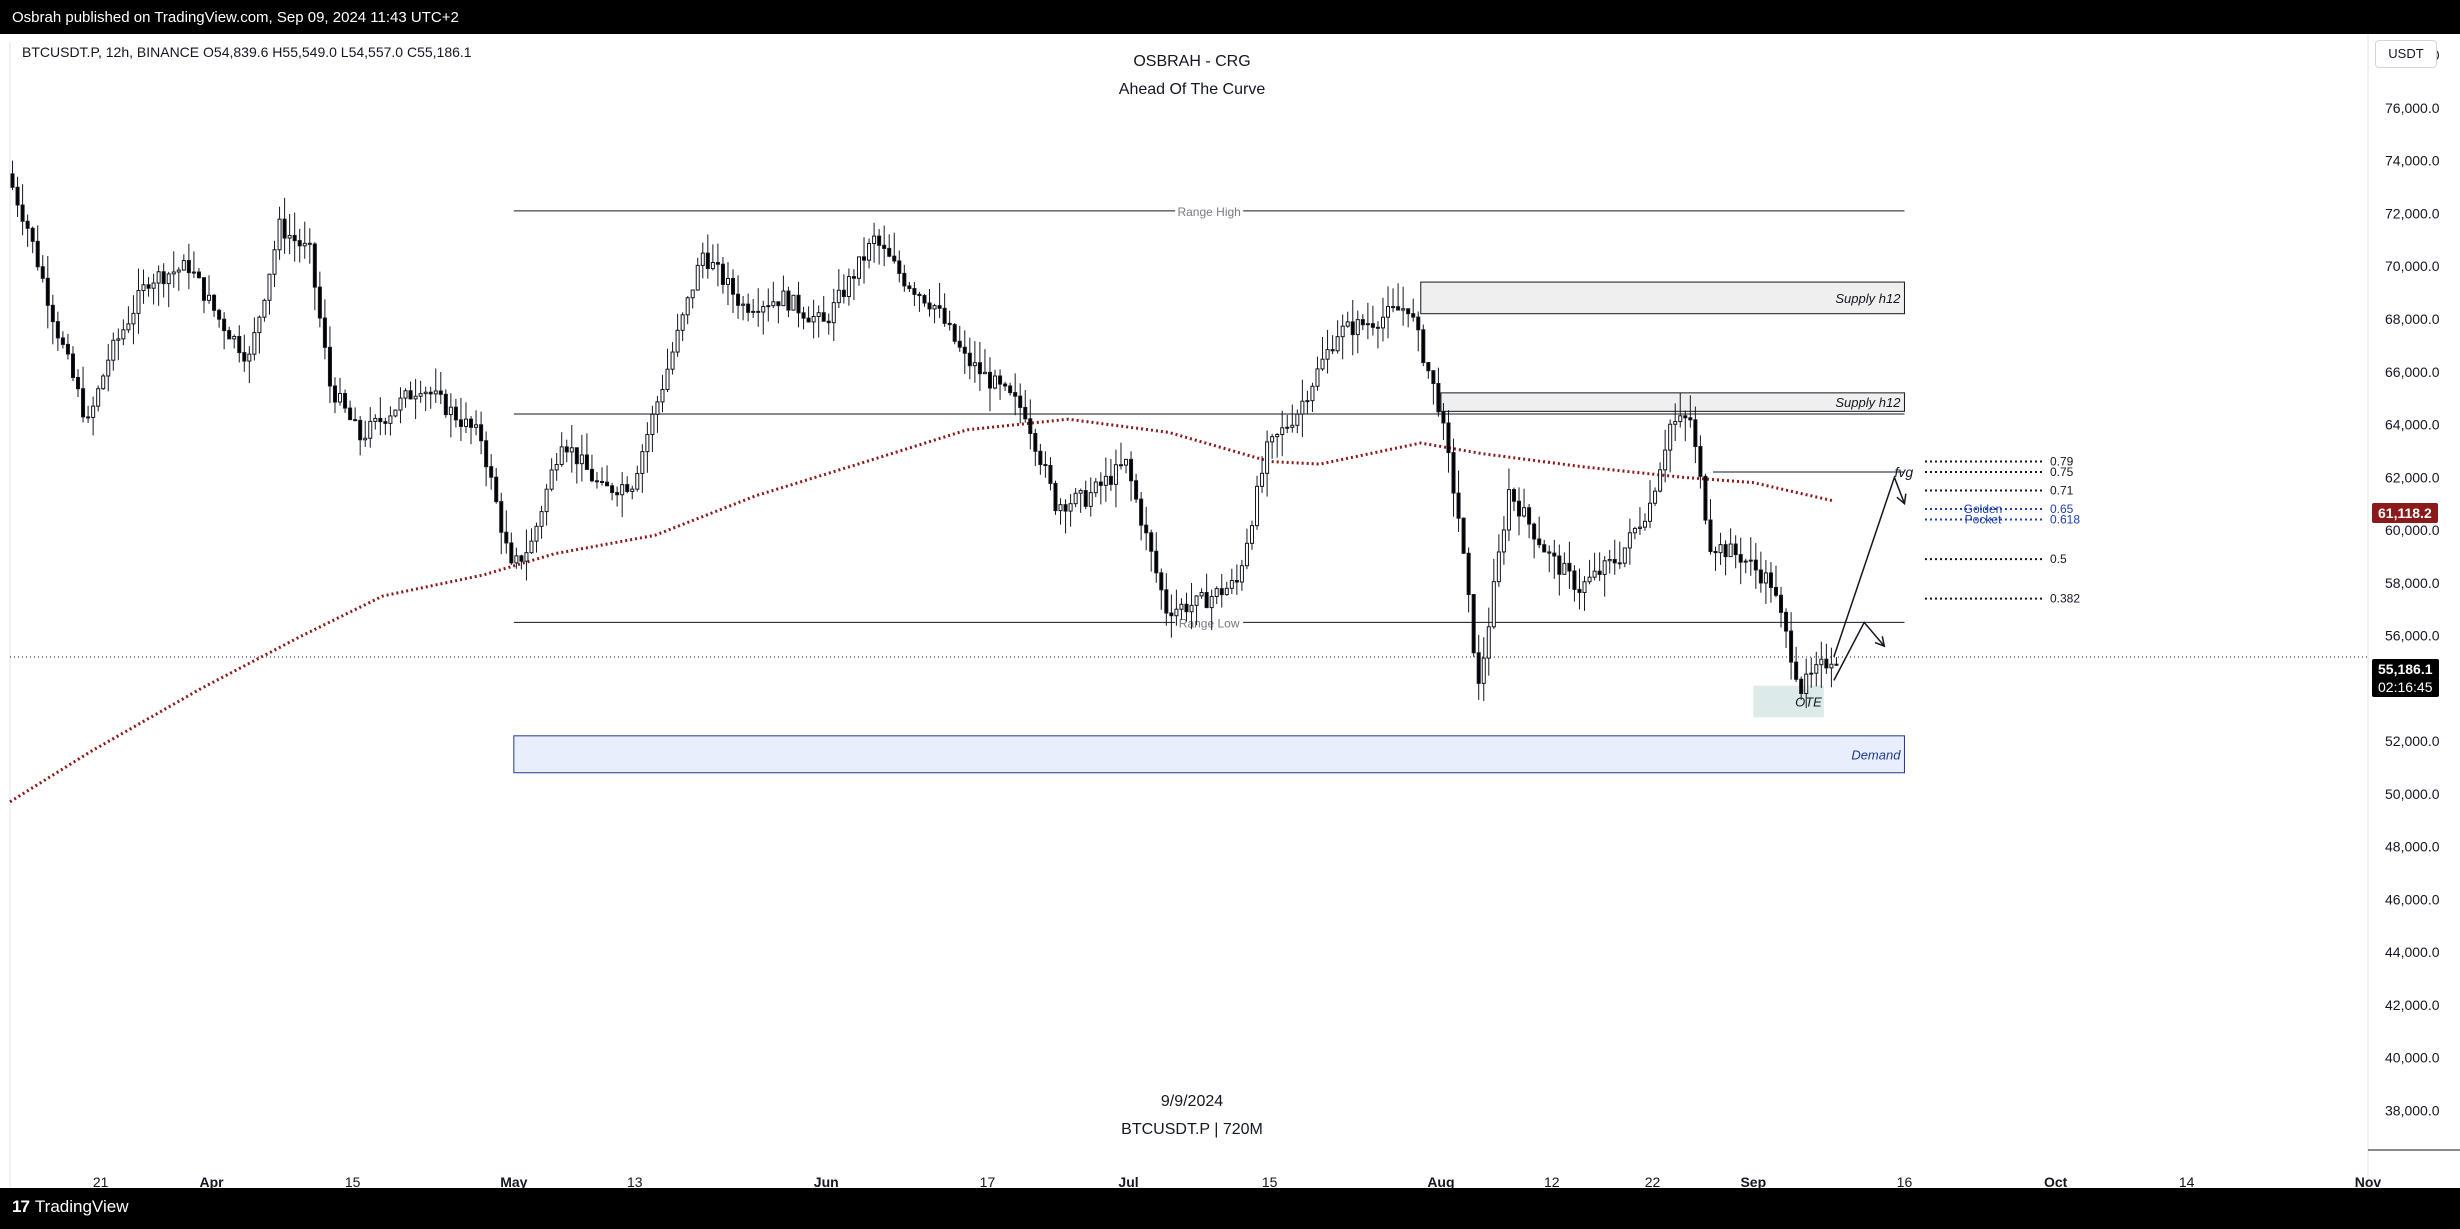 The image size is (2460, 1229). I want to click on supply-zone, so click(1672, 402).